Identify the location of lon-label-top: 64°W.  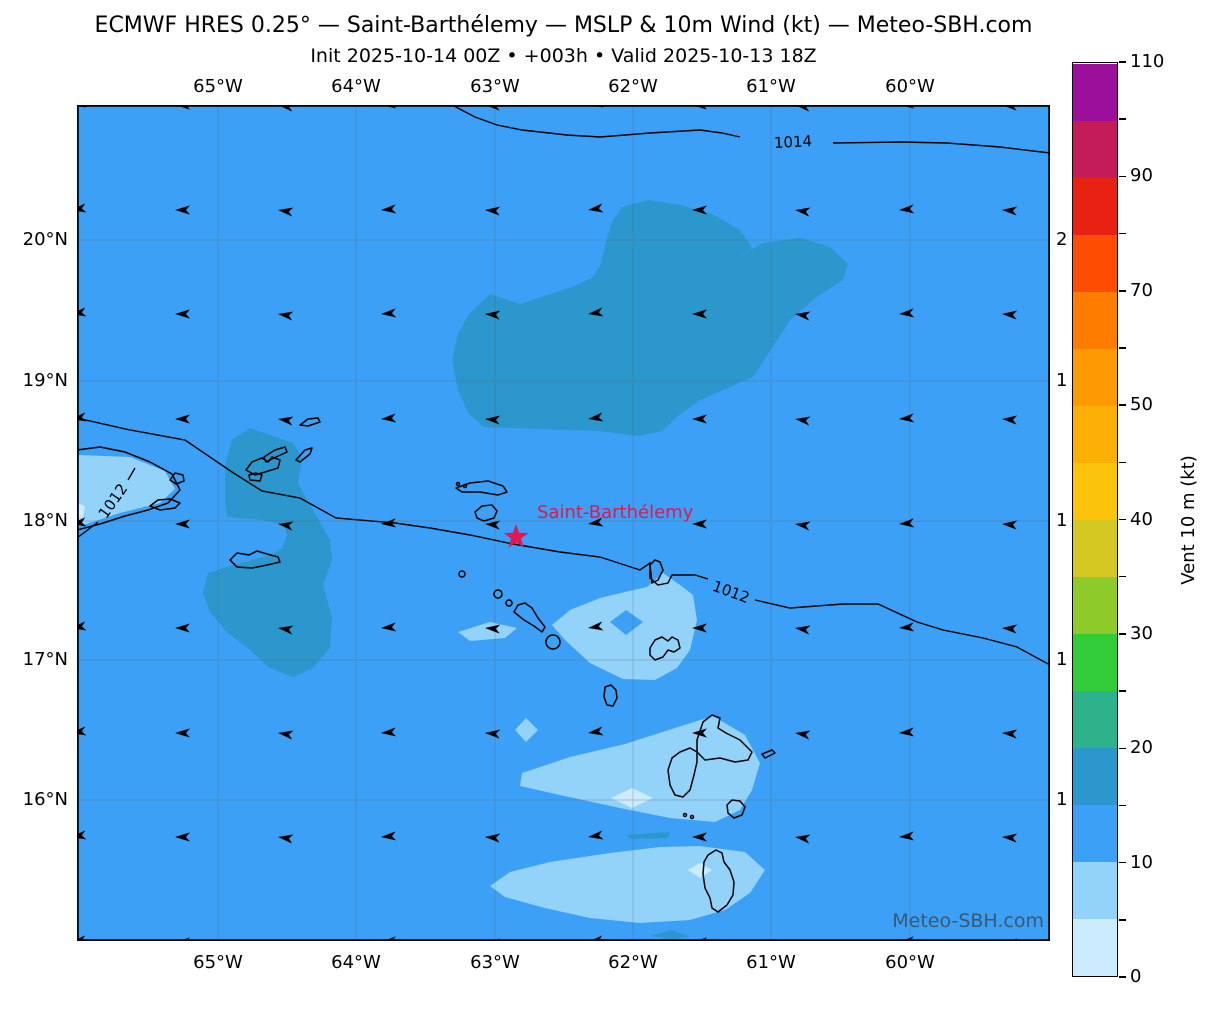
(356, 86).